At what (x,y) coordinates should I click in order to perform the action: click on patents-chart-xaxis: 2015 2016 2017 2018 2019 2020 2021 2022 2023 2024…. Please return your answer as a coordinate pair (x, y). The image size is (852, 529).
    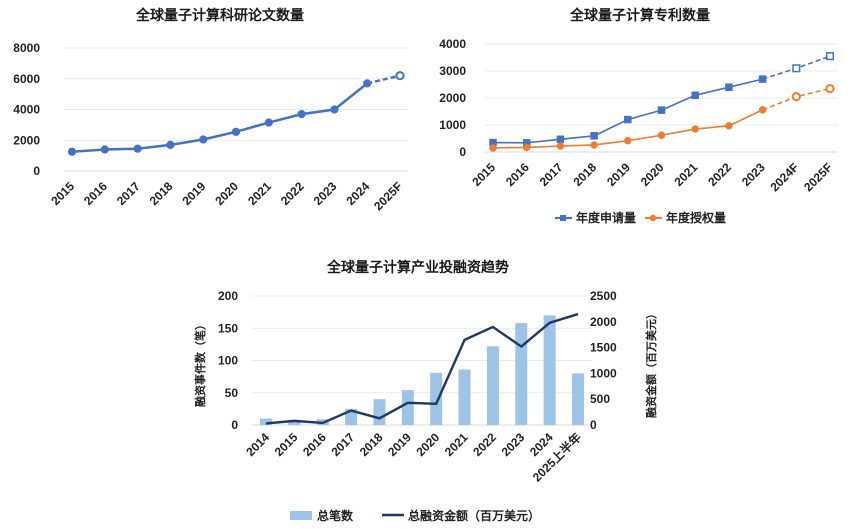
    Looking at the image, I should click on (652, 177).